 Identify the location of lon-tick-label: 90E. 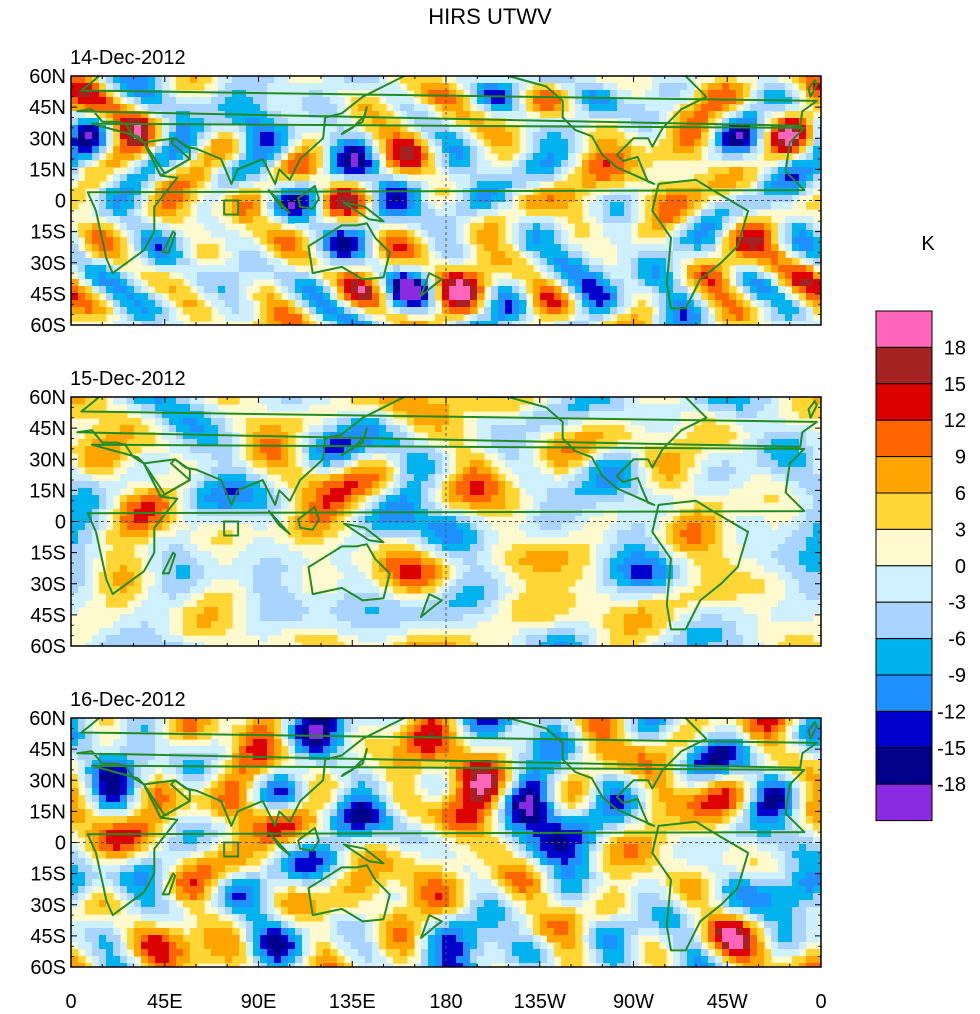
(259, 1002).